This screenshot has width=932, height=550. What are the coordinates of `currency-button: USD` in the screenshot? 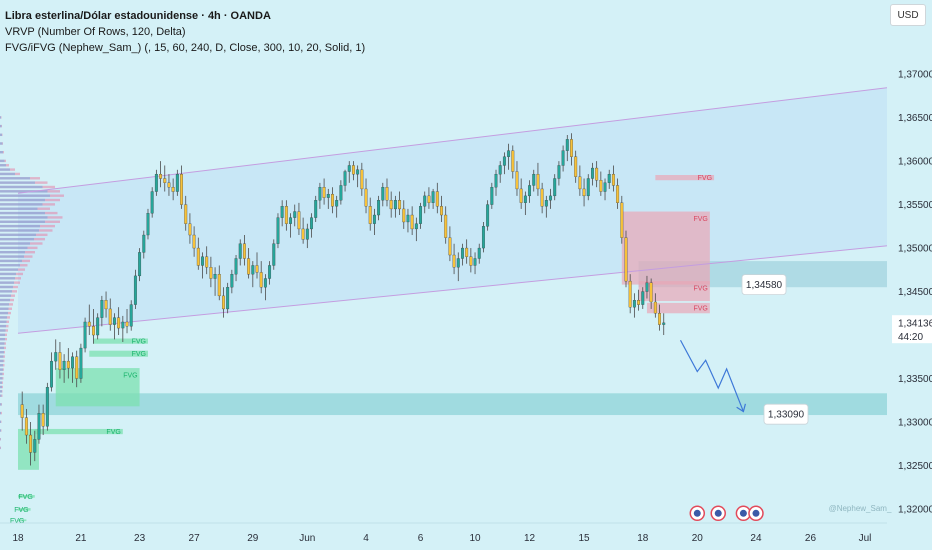 It's located at (908, 15).